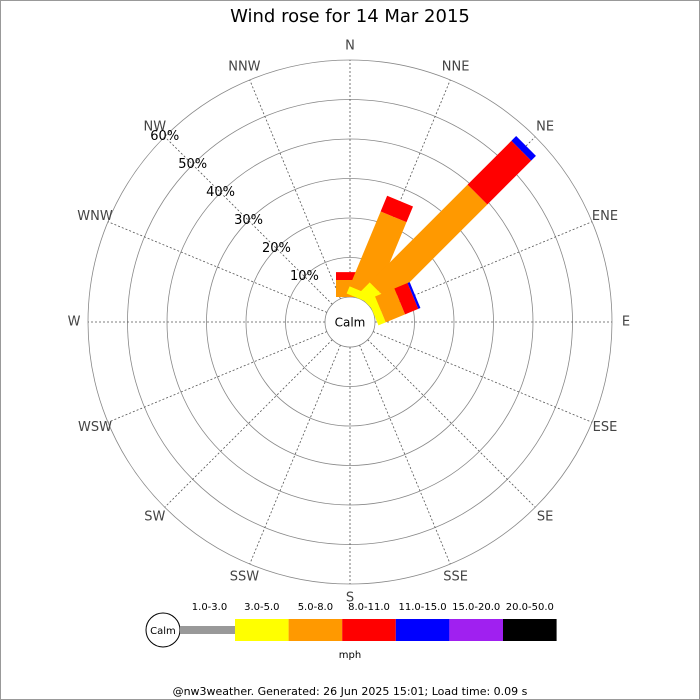  What do you see at coordinates (423, 607) in the screenshot?
I see `legend-label: 11.0-15.0` at bounding box center [423, 607].